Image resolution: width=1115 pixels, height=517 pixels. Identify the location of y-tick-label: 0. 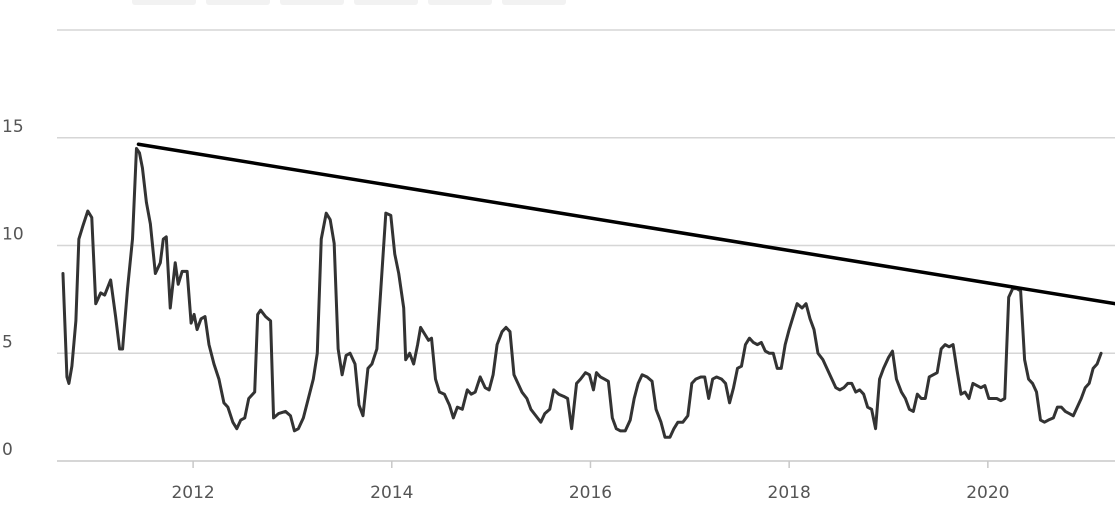
(7, 450).